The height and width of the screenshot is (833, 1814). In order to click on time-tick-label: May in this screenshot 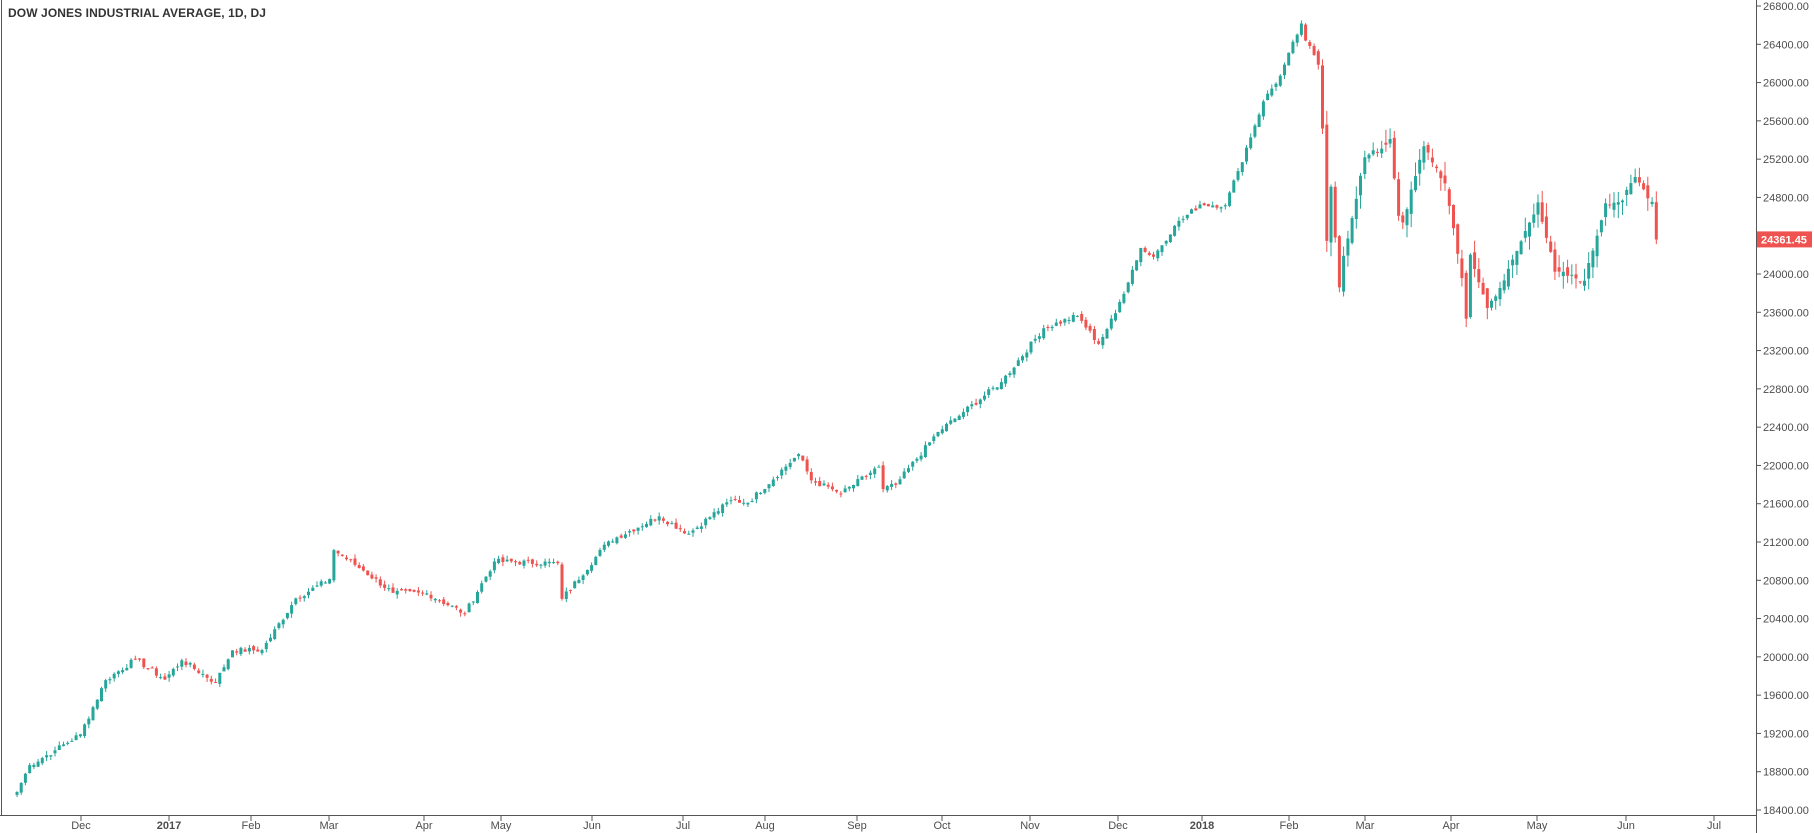, I will do `click(501, 826)`.